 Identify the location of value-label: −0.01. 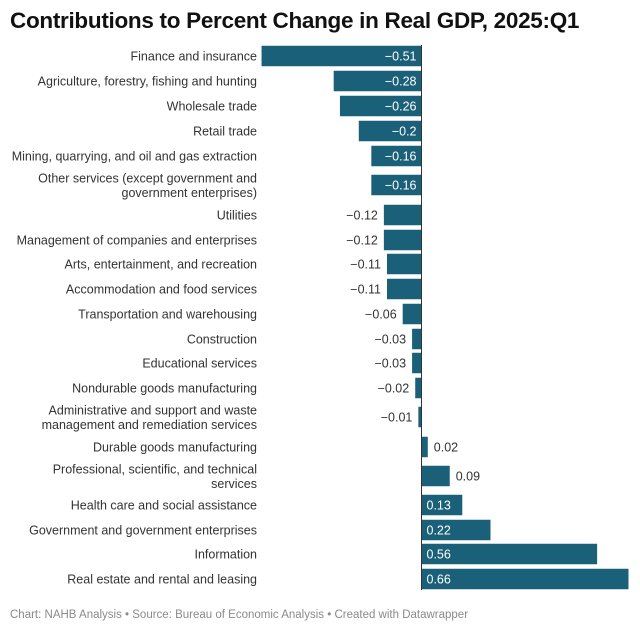
(397, 418).